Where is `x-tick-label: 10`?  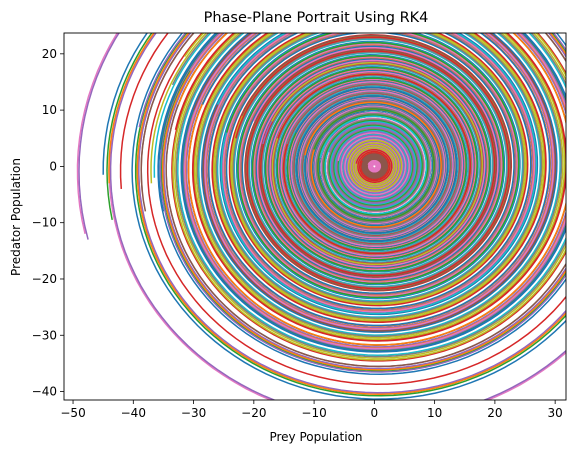 x-tick-label: 10 is located at coordinates (434, 413).